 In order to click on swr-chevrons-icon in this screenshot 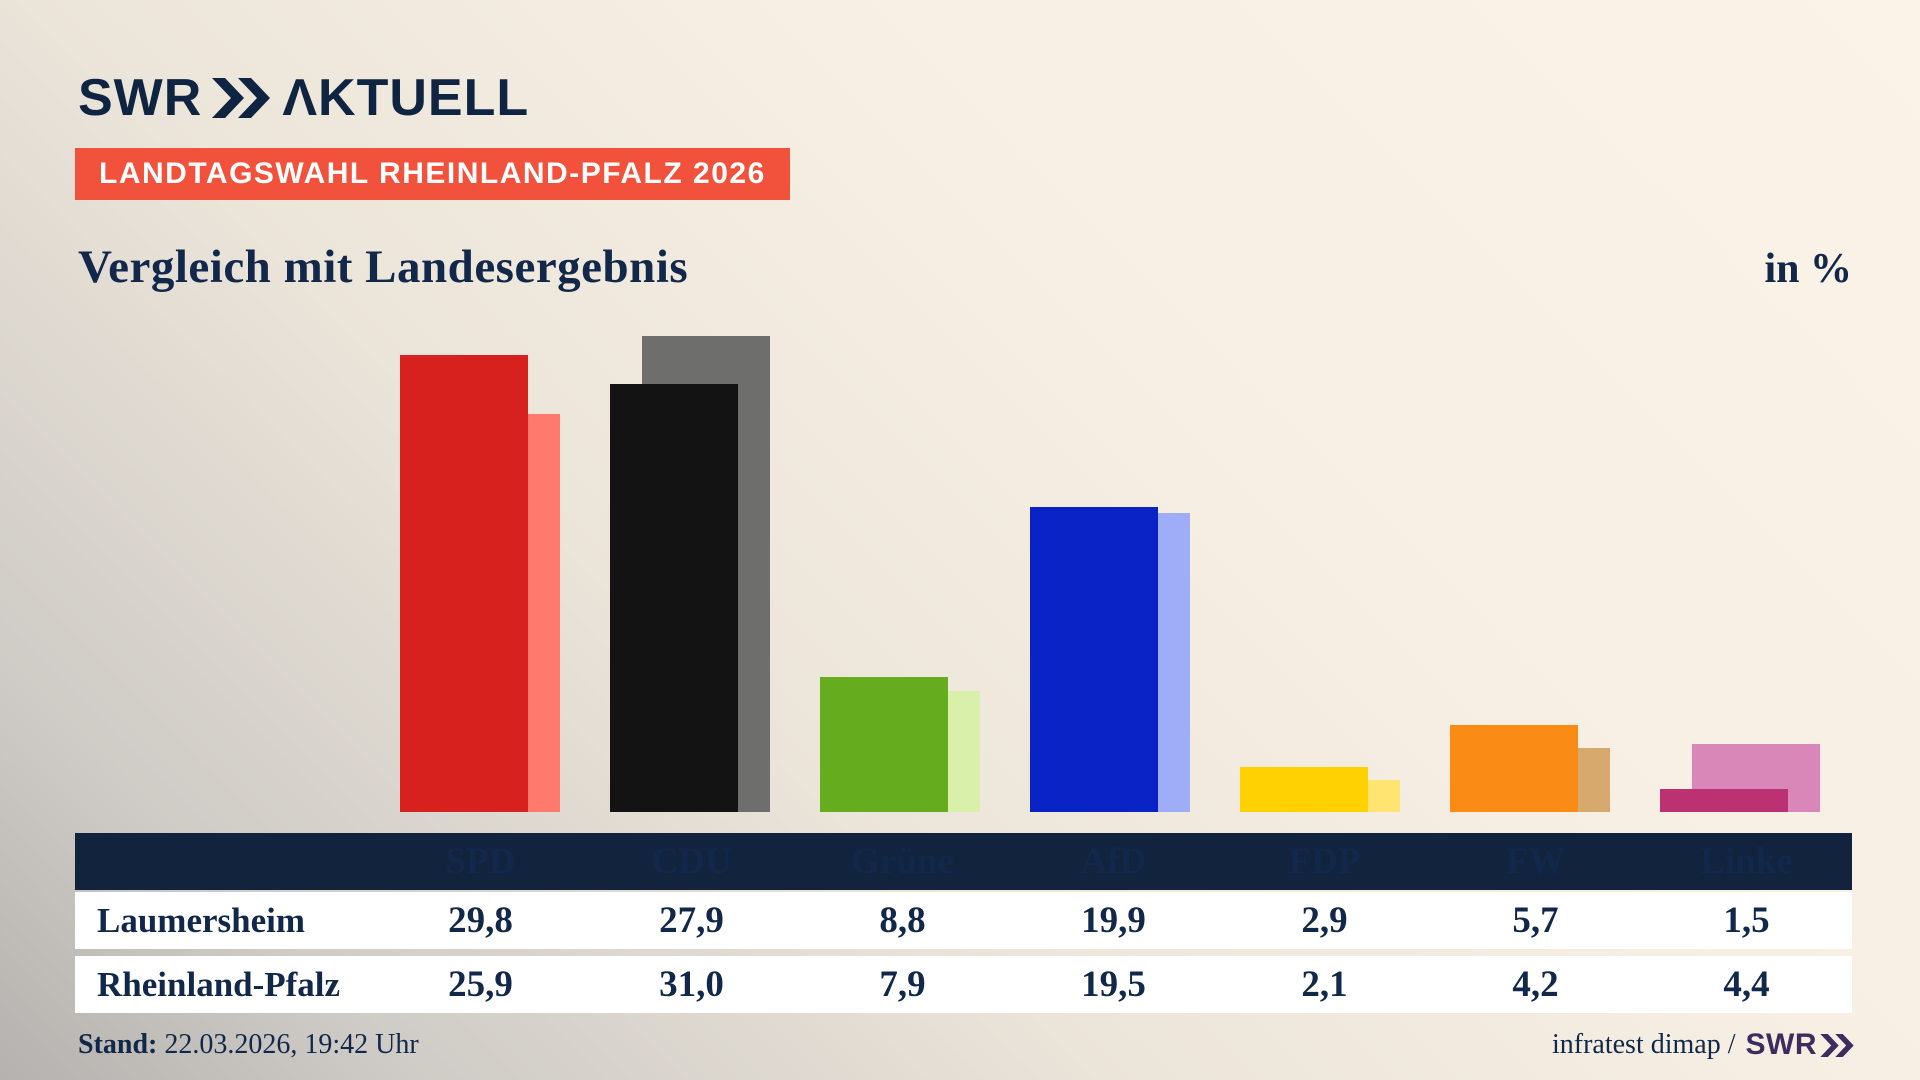, I will do `click(241, 98)`.